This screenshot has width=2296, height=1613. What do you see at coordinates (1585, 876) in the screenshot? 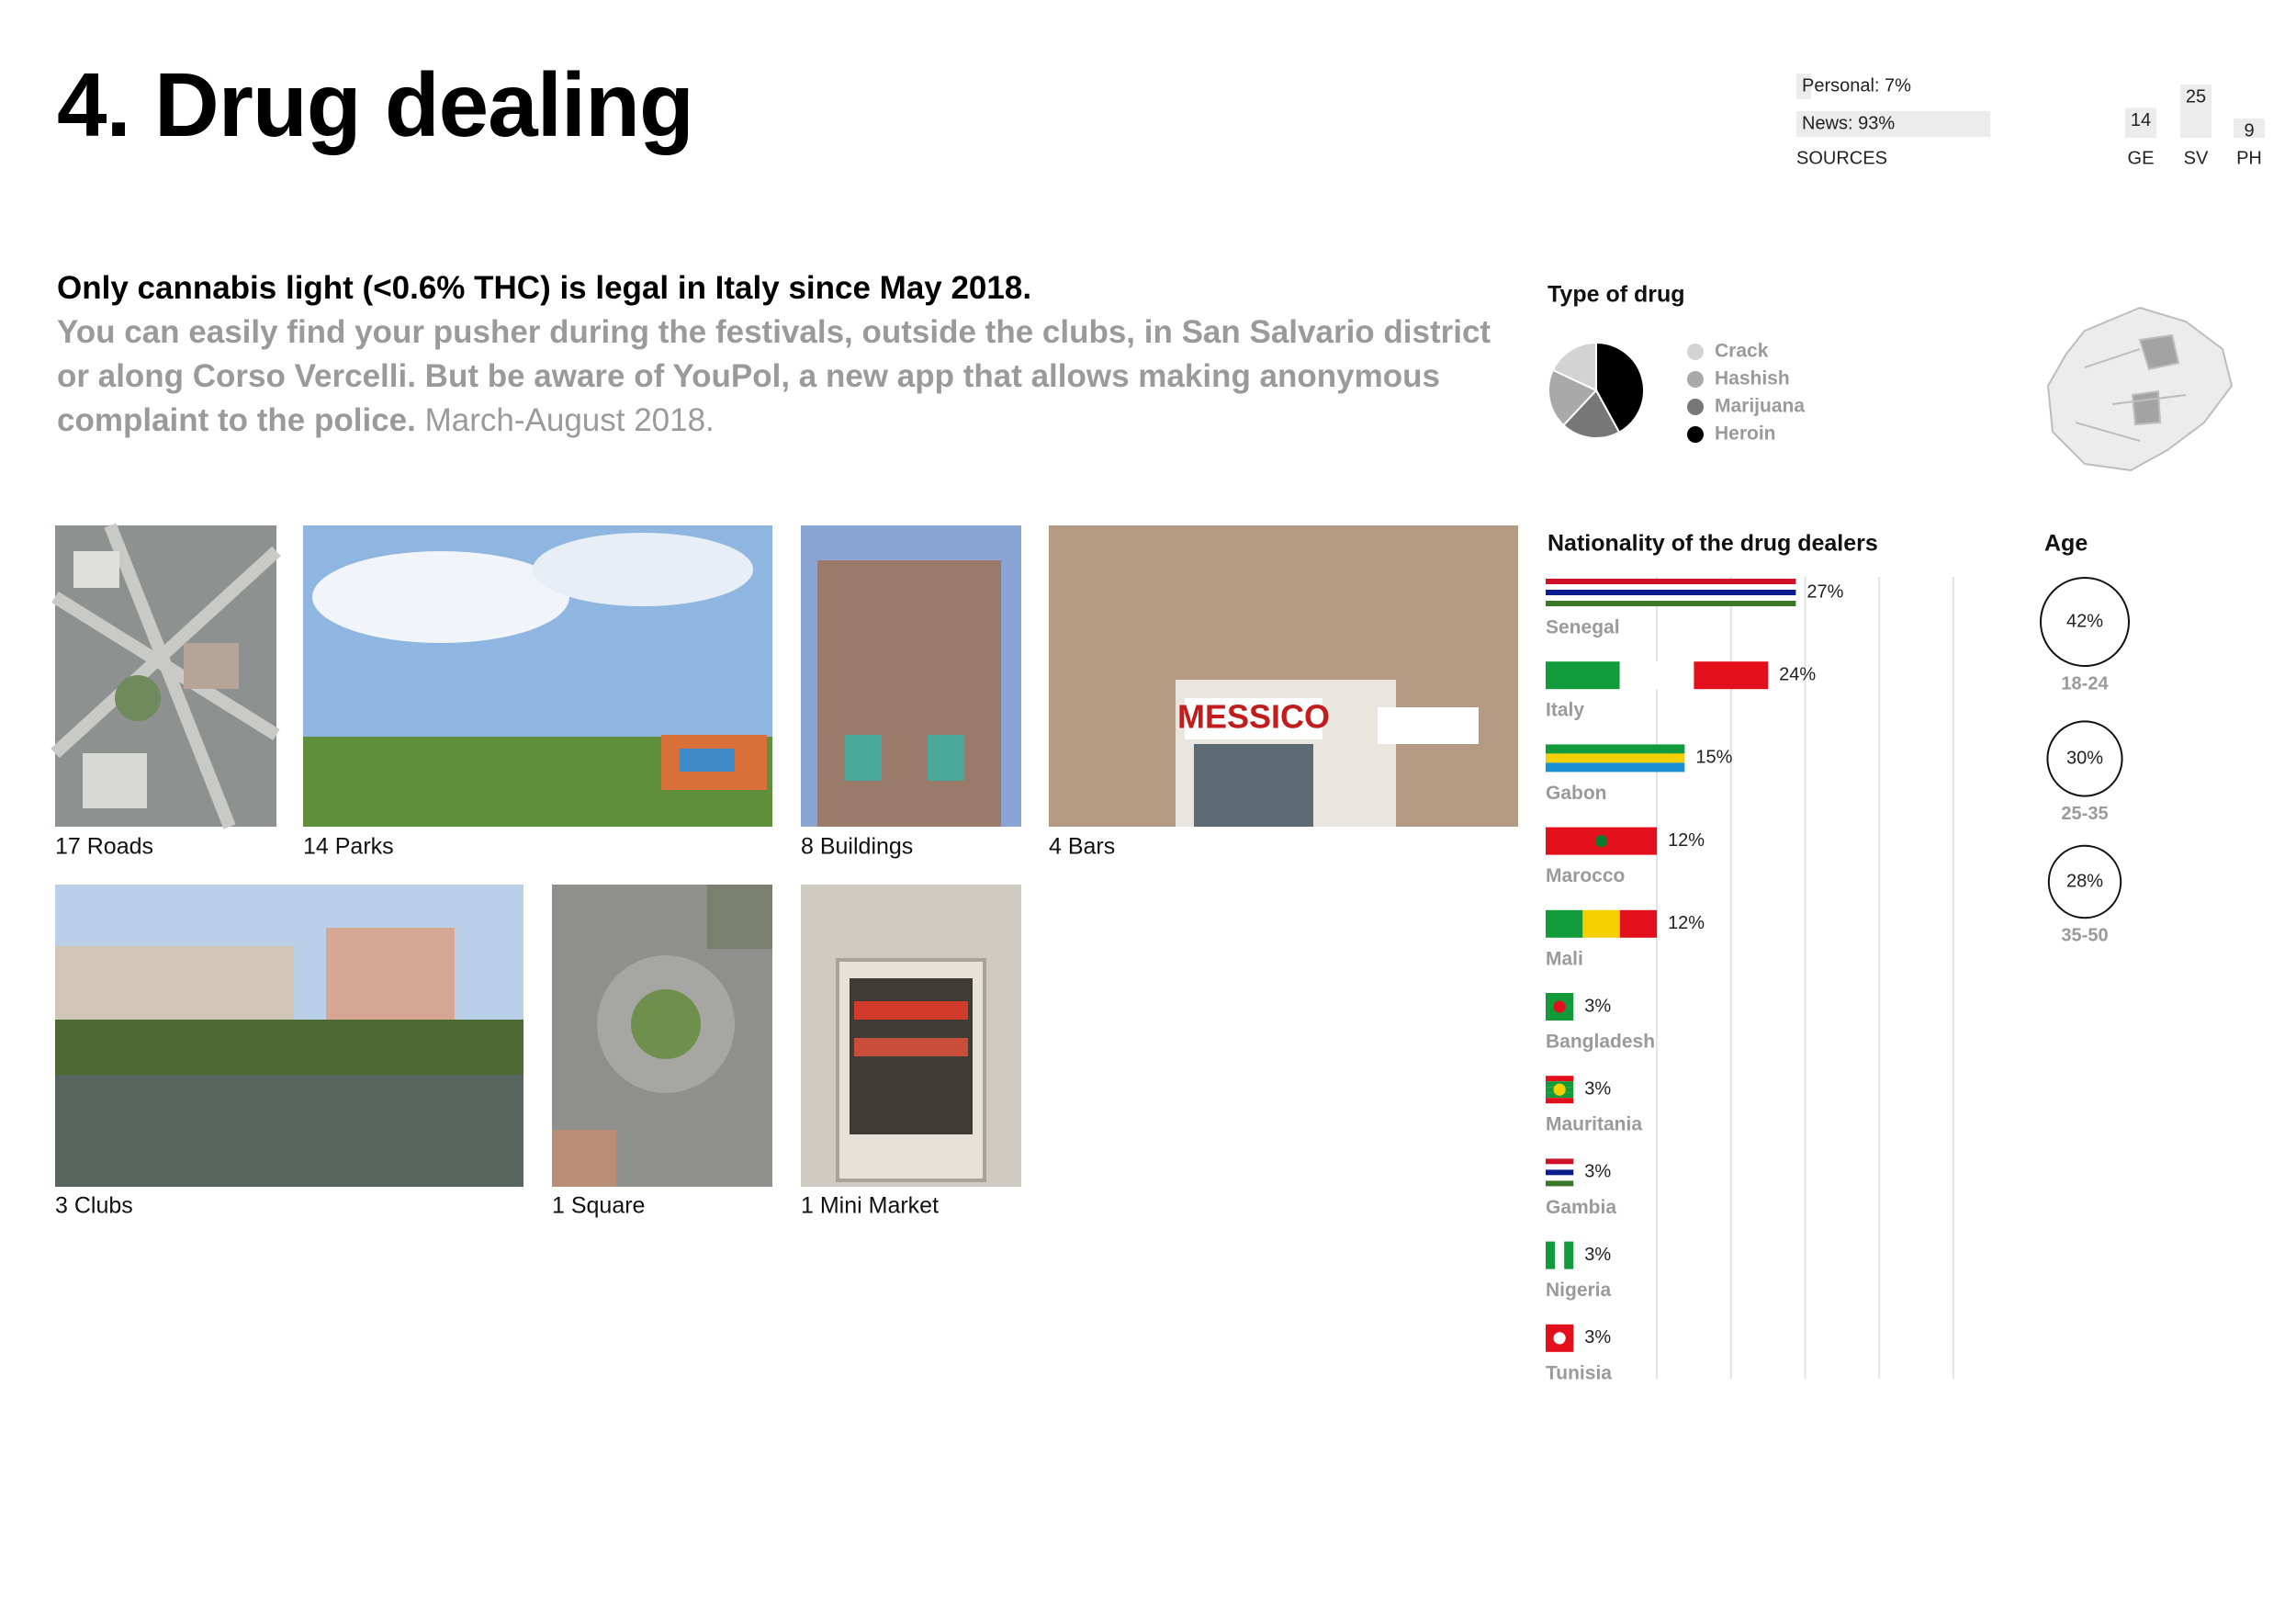
I see `category-label: Marocco` at bounding box center [1585, 876].